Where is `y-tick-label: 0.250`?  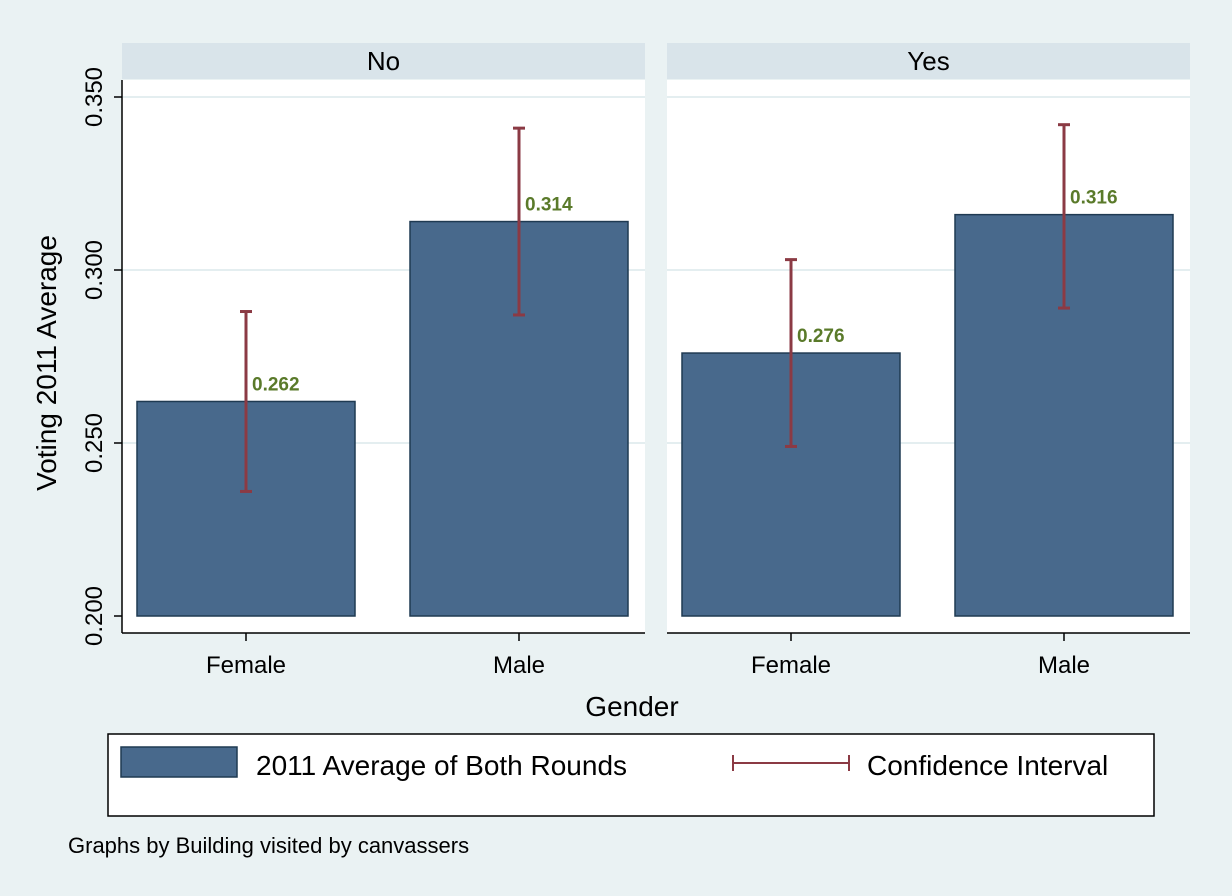
y-tick-label: 0.250 is located at coordinates (94, 443).